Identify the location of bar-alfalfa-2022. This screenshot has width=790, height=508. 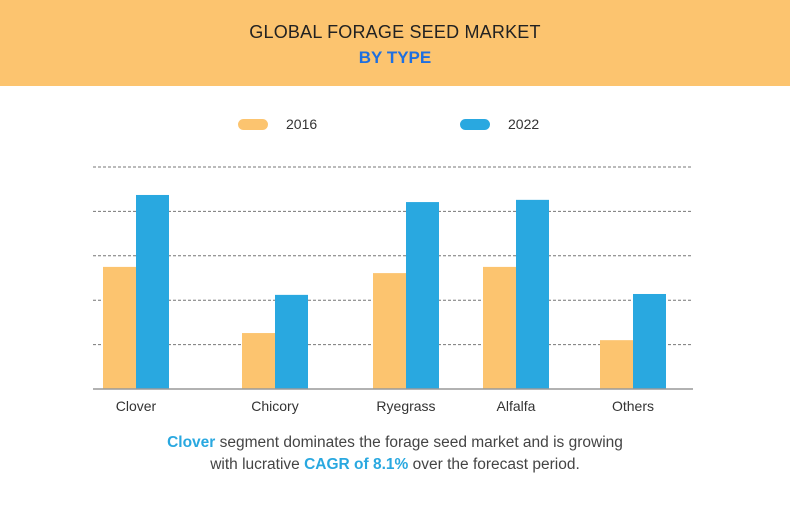
(532, 294).